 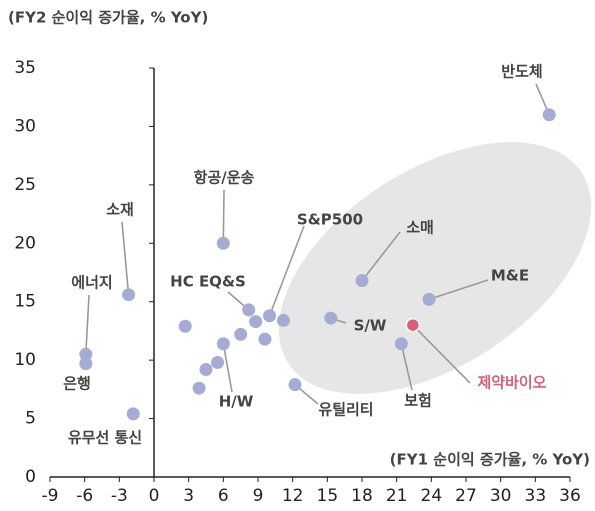 I want to click on x-tick-label: 27, so click(x=466, y=496).